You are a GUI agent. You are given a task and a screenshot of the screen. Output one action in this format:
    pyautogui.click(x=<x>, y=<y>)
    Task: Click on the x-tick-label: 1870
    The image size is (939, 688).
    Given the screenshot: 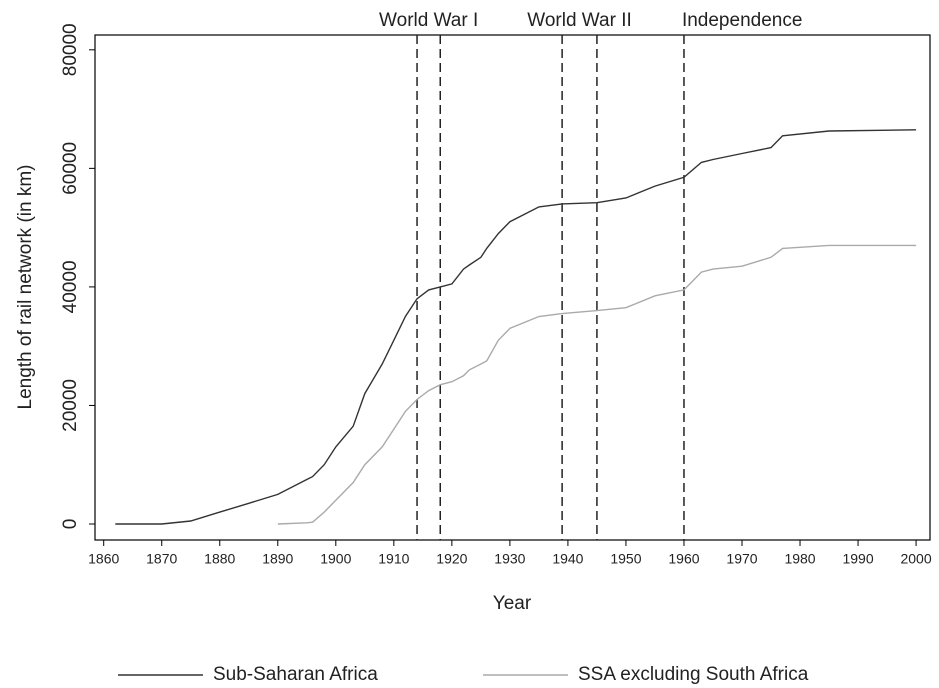 What is the action you would take?
    pyautogui.click(x=161, y=559)
    